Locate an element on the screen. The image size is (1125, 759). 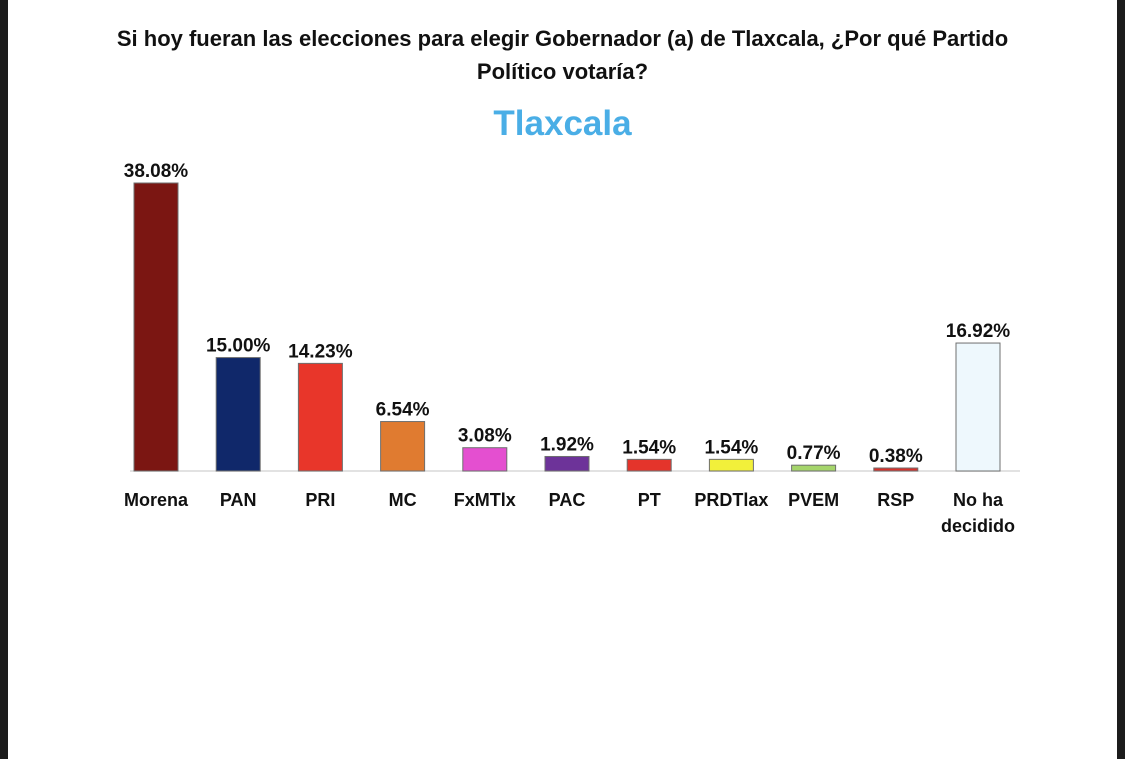
bar-prdtlax is located at coordinates (731, 465).